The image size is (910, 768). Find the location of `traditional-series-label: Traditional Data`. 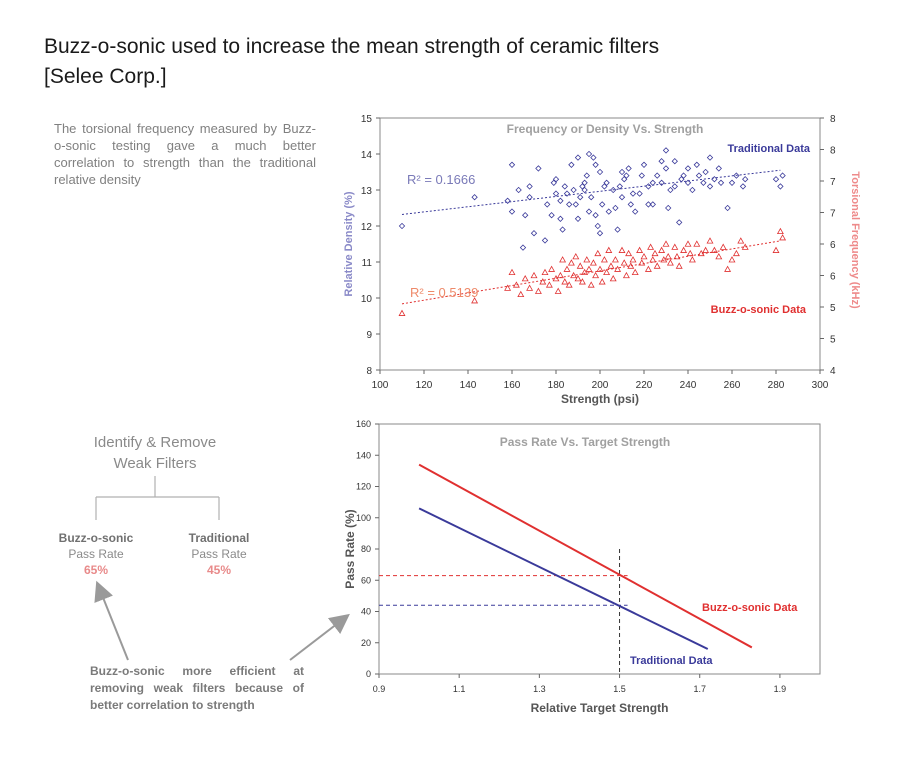

traditional-series-label: Traditional Data is located at coordinates (671, 661).